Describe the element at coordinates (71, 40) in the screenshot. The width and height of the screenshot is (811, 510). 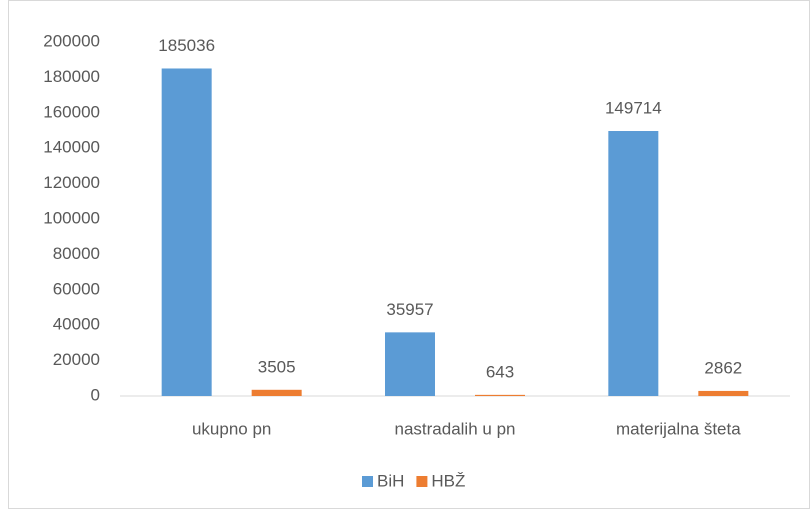
I see `y-tick-label: 200000` at that location.